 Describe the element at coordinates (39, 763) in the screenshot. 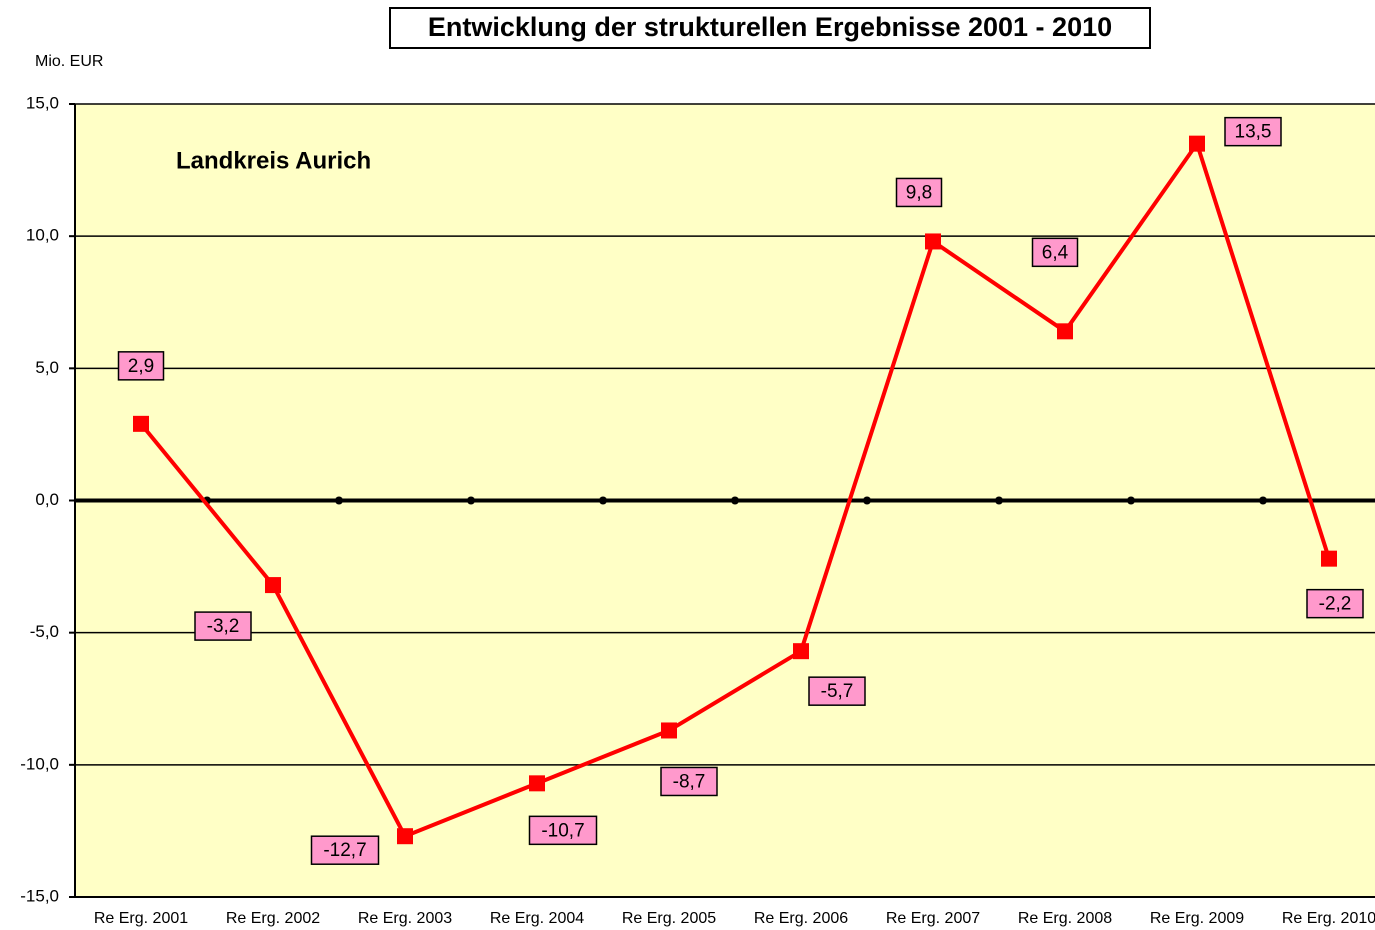

I see `y-tick-label: -10,0` at that location.